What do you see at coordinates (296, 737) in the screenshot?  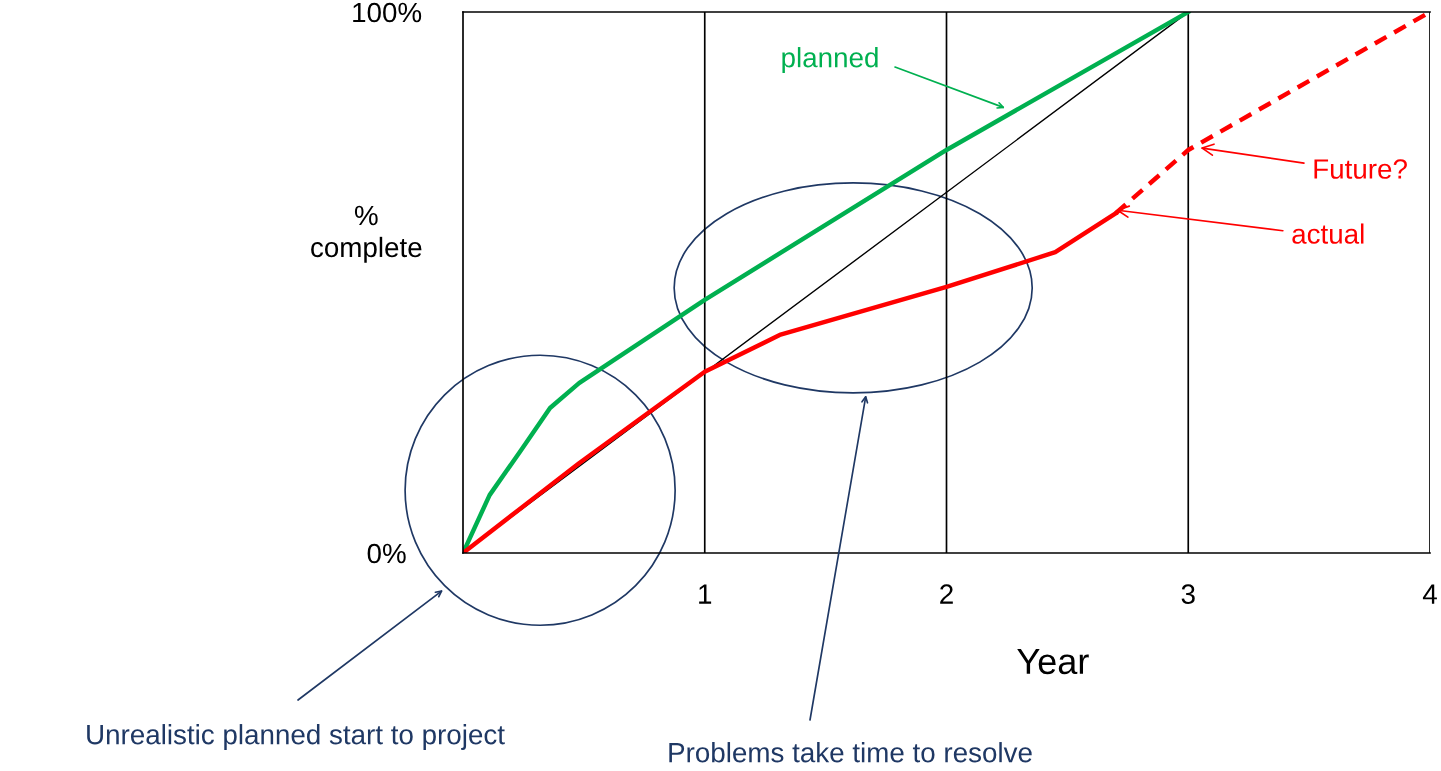 I see `text: Unrealistic planned start to project` at bounding box center [296, 737].